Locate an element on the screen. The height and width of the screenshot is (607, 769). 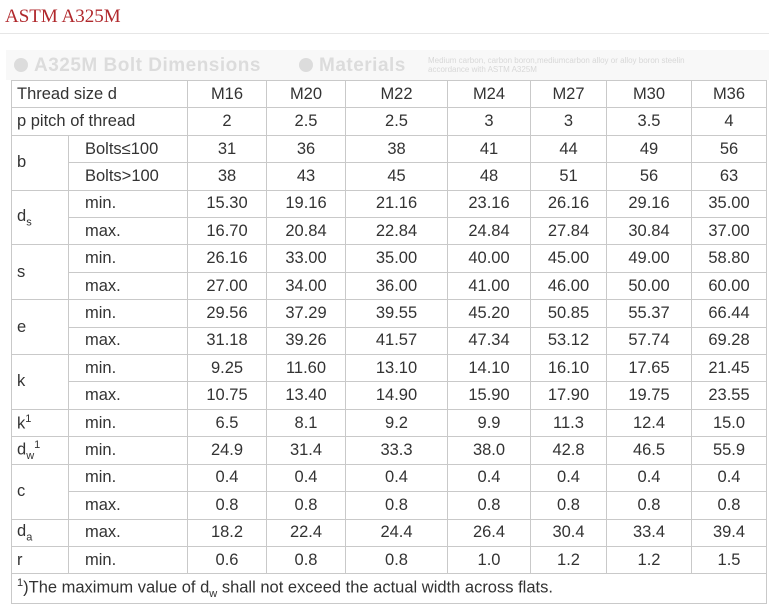
size-cell: M30 is located at coordinates (649, 94).